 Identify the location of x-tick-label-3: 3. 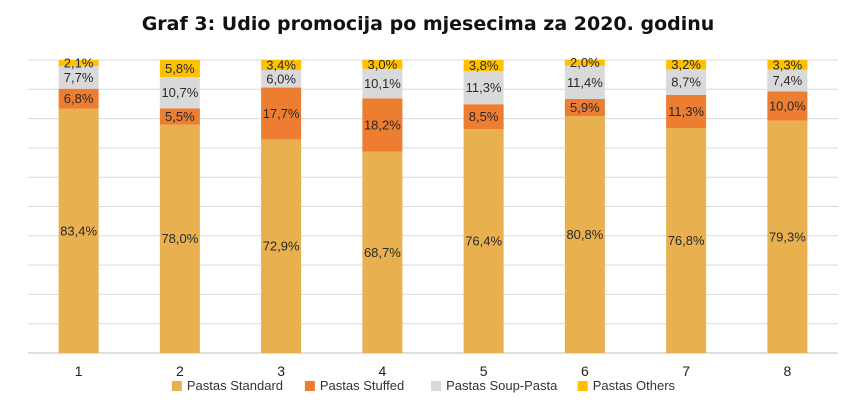
(281, 371).